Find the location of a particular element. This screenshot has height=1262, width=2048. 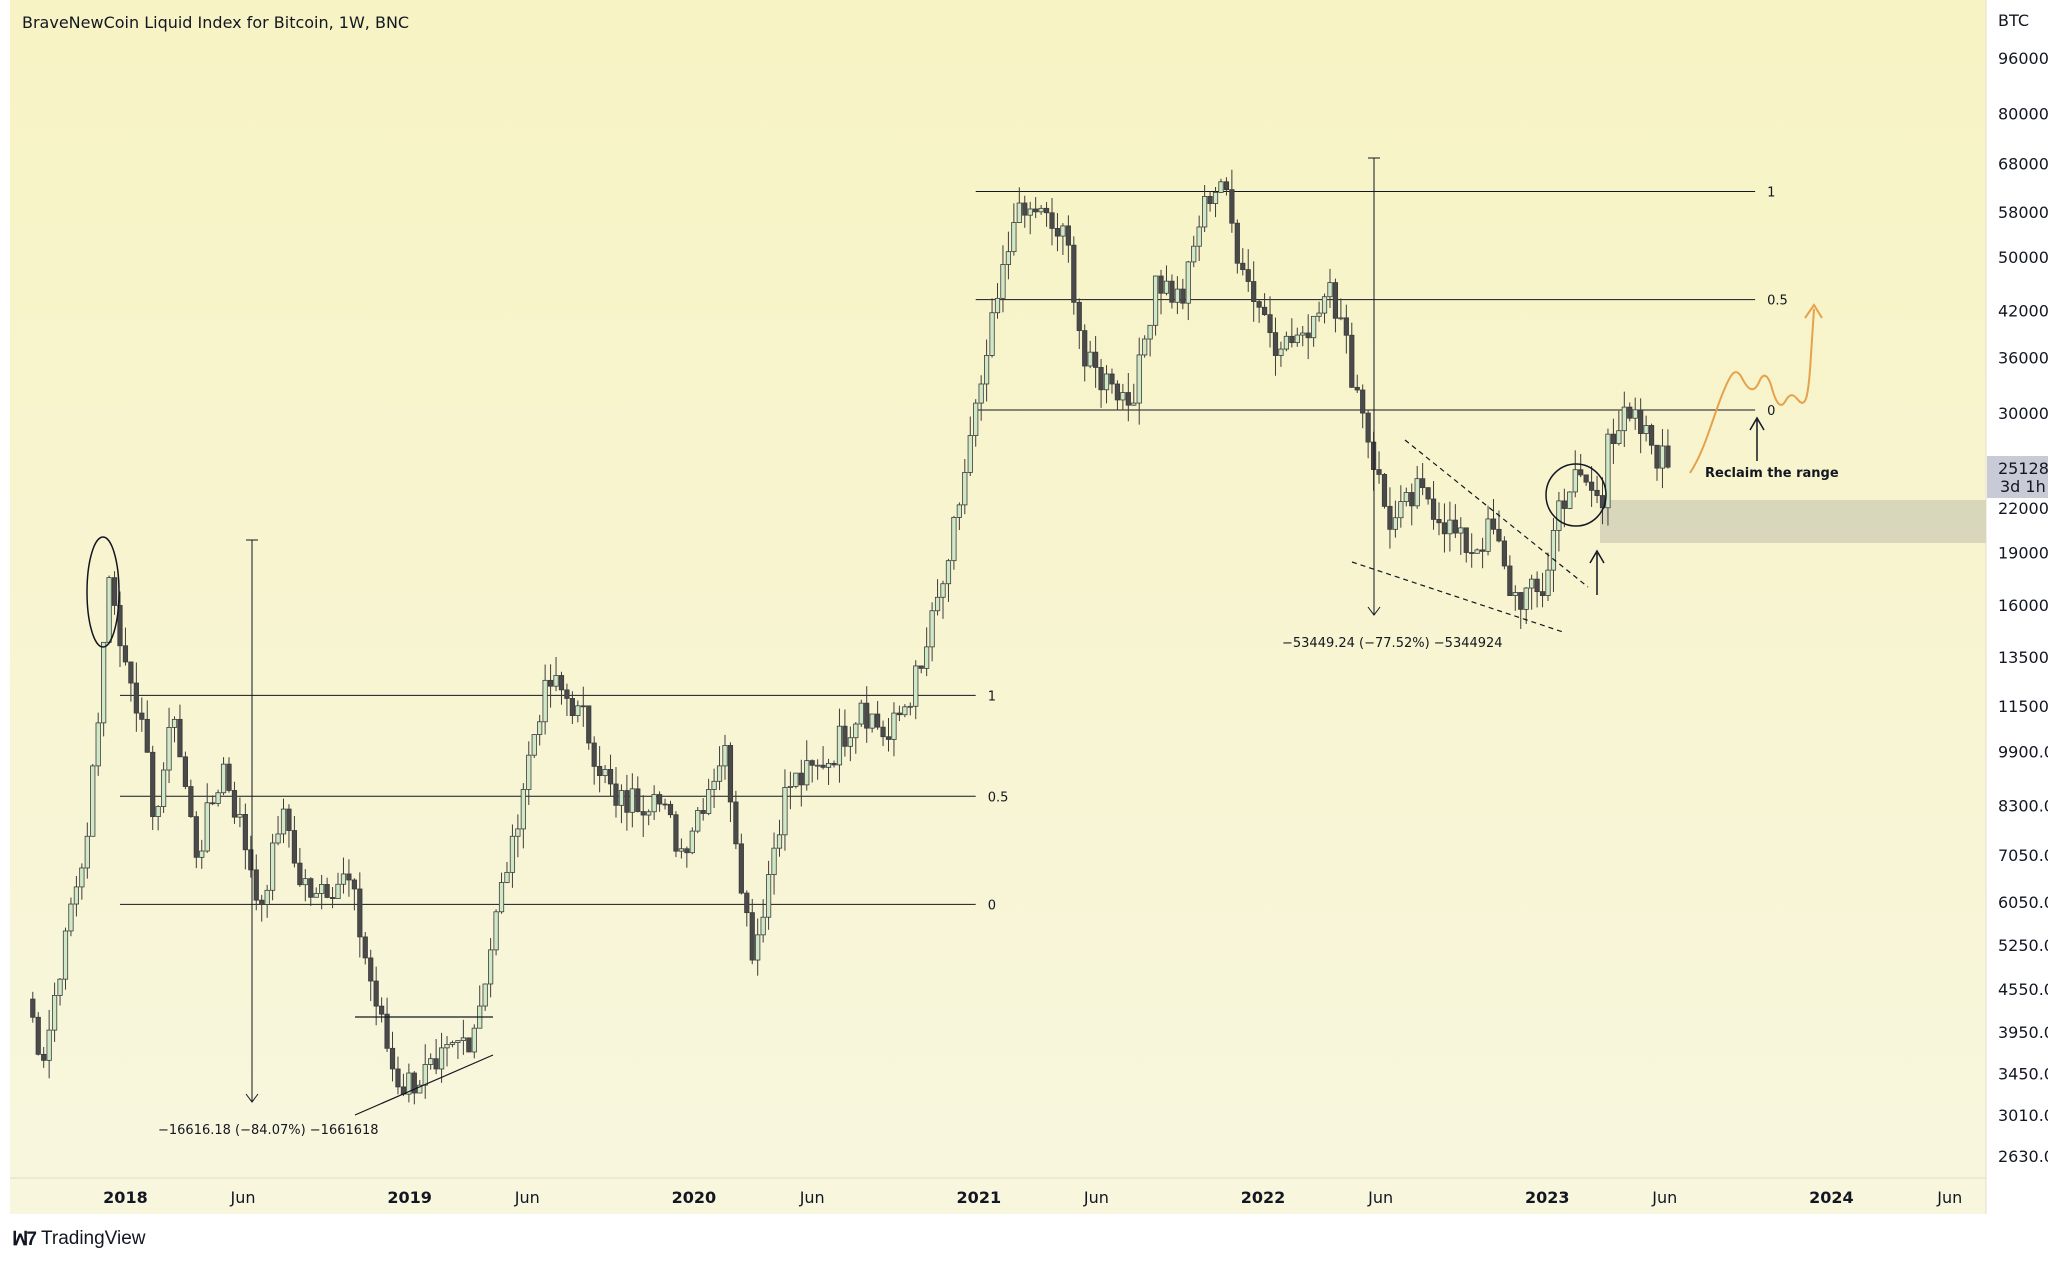

current-price-badge: 25128. 3d 1h is located at coordinates (2017, 477).